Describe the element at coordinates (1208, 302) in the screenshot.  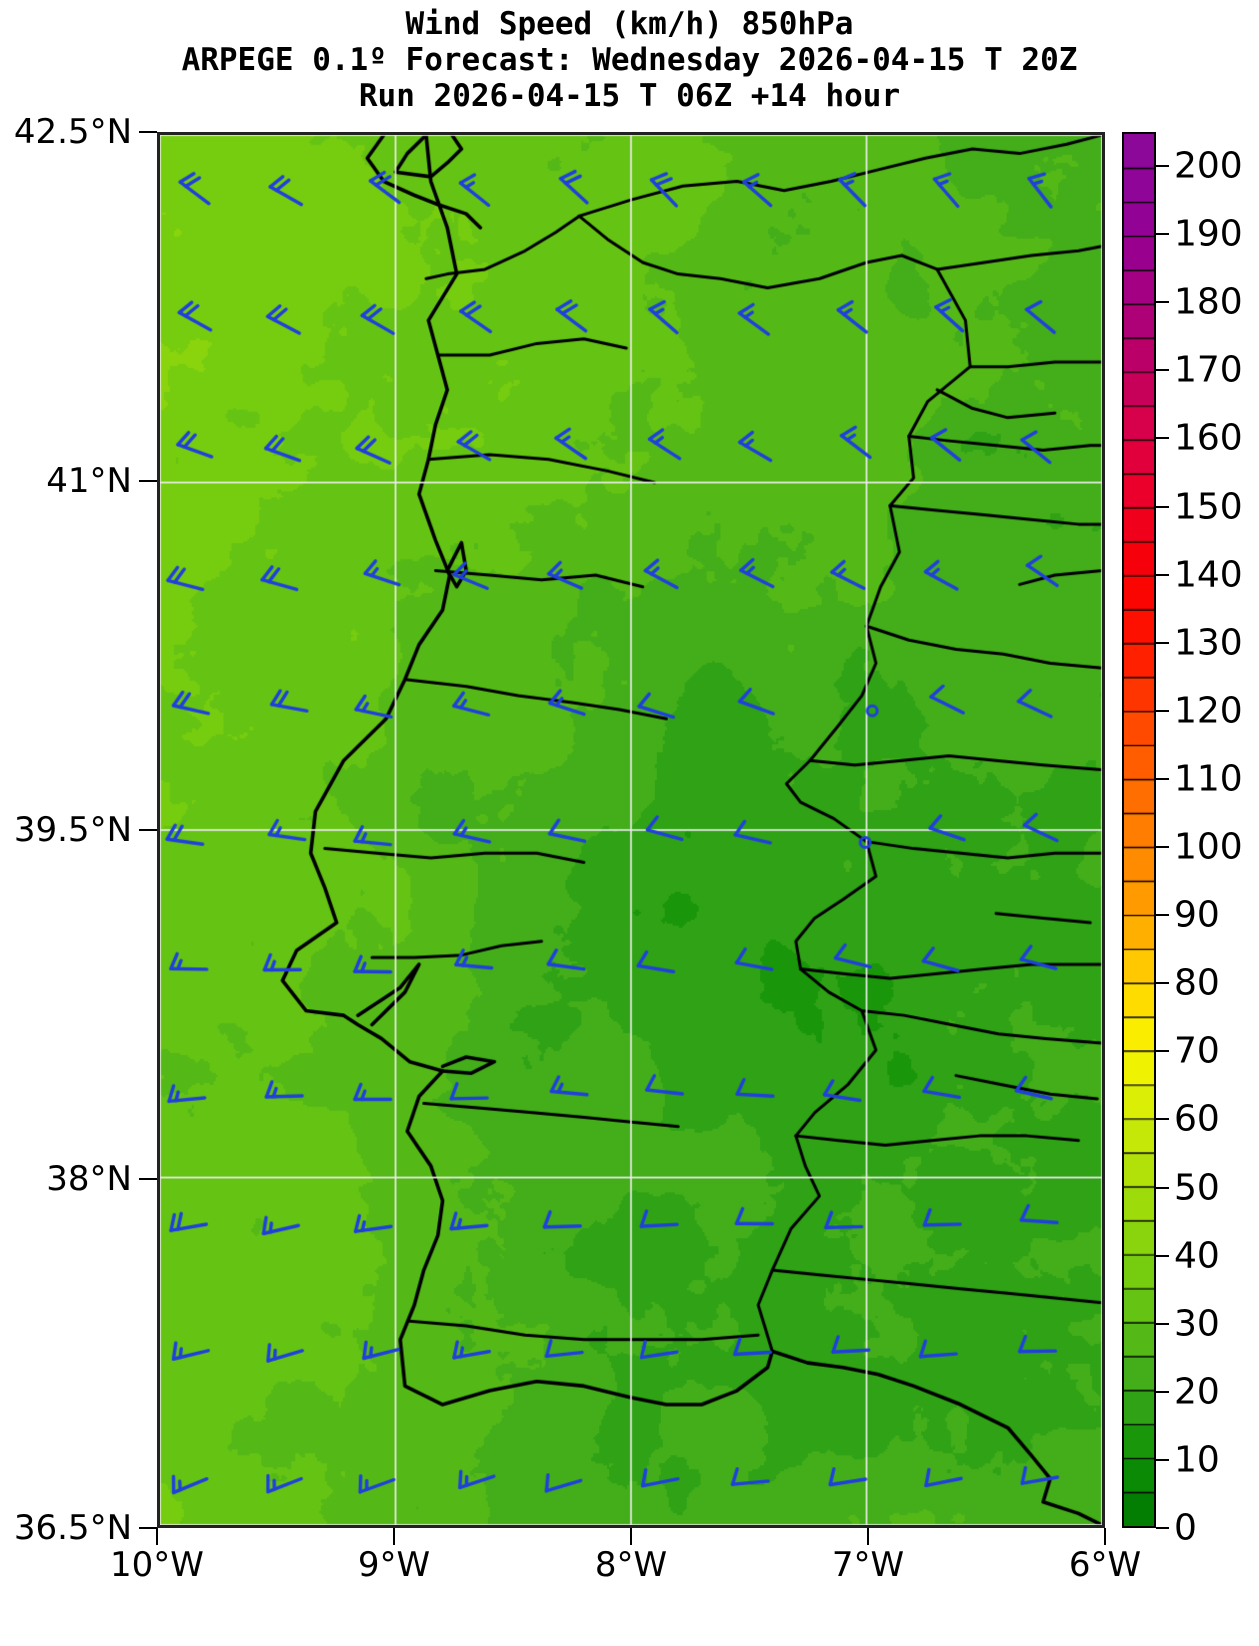
I see `colorbar-tick-label: 180` at that location.